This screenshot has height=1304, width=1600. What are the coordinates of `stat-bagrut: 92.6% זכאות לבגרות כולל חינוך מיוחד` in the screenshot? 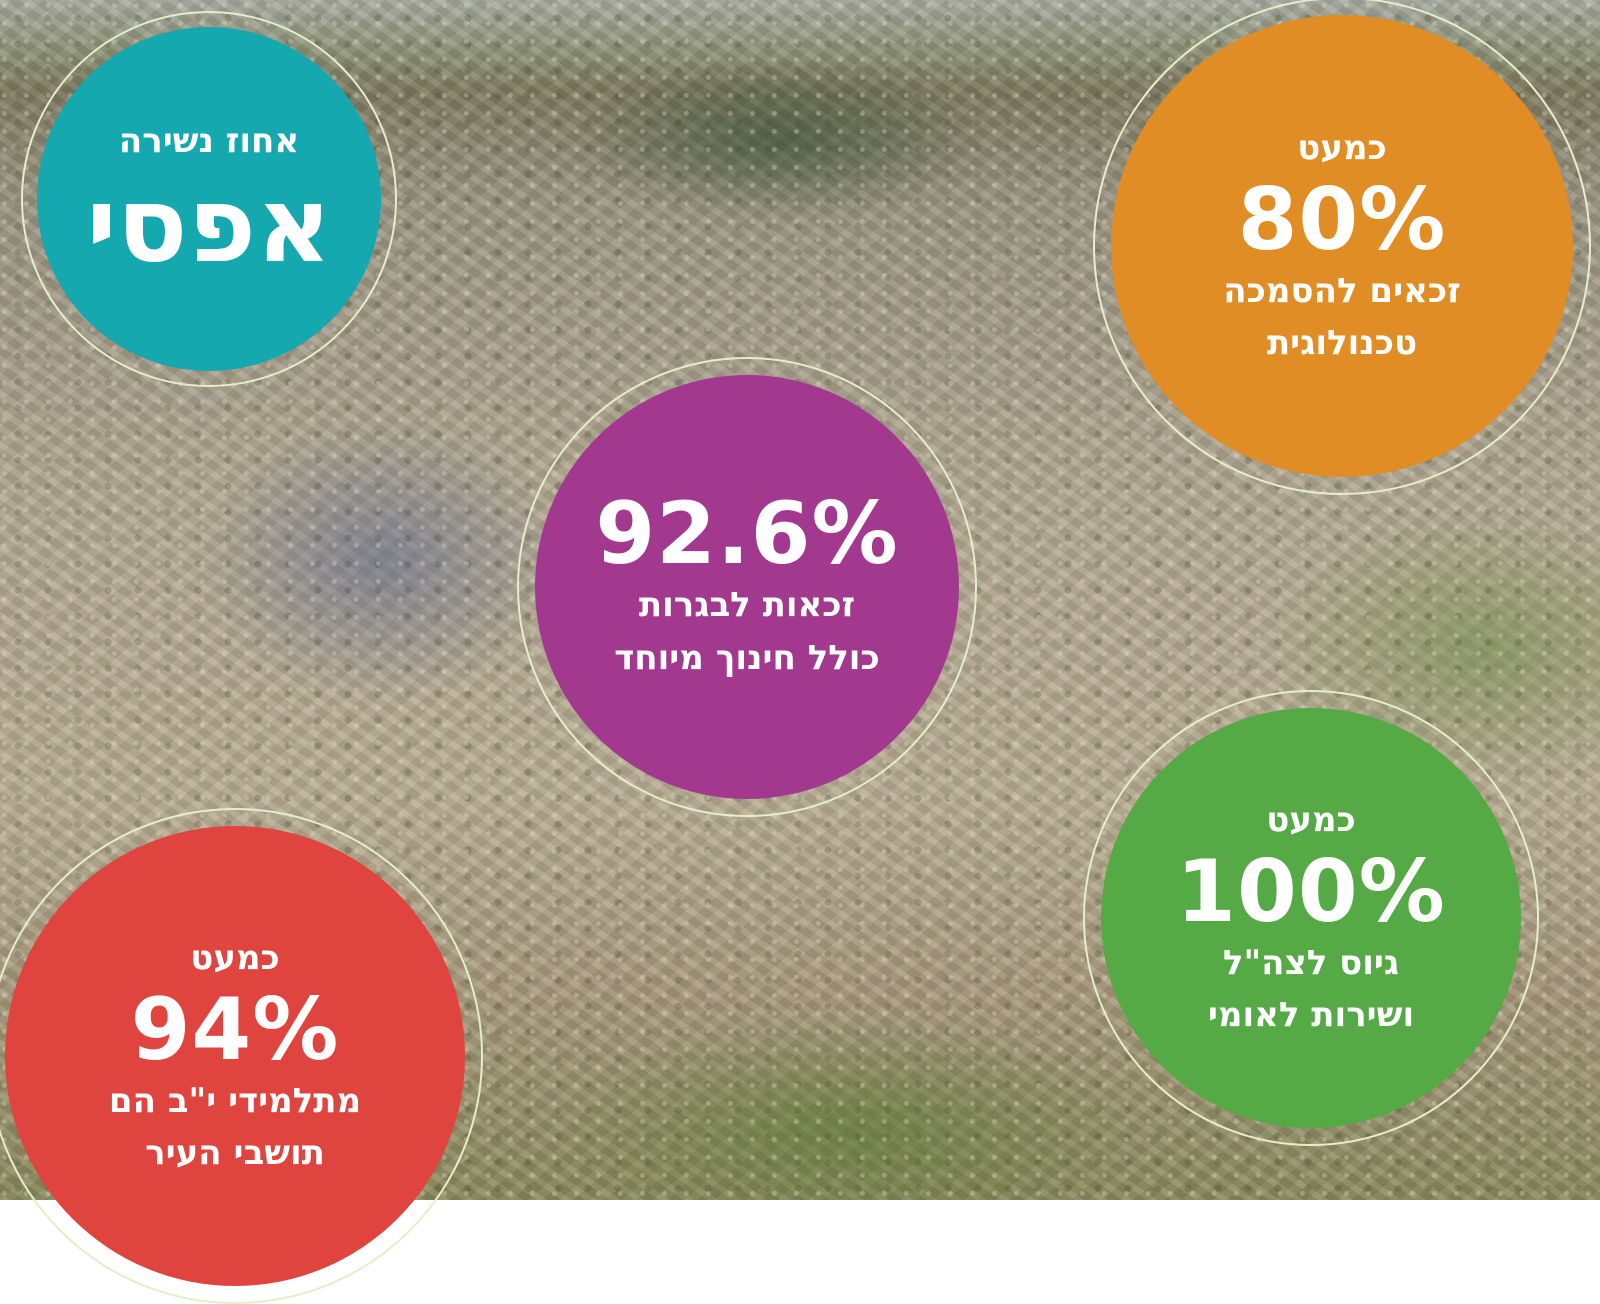 It's located at (747, 587).